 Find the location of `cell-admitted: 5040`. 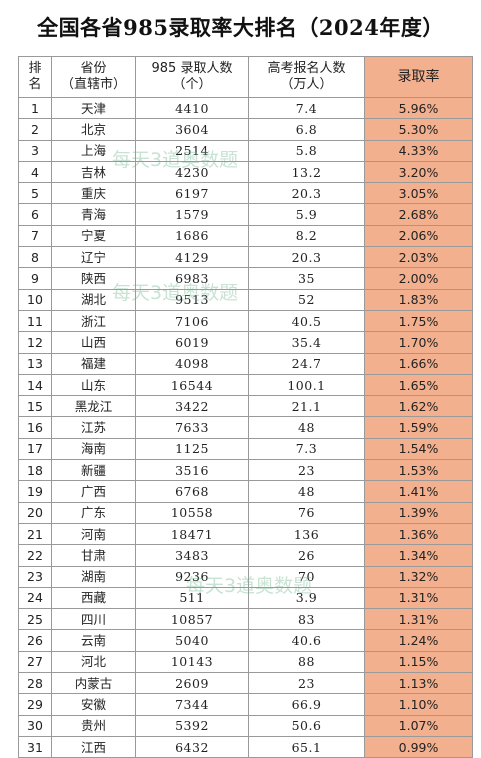

cell-admitted: 5040 is located at coordinates (192, 640).